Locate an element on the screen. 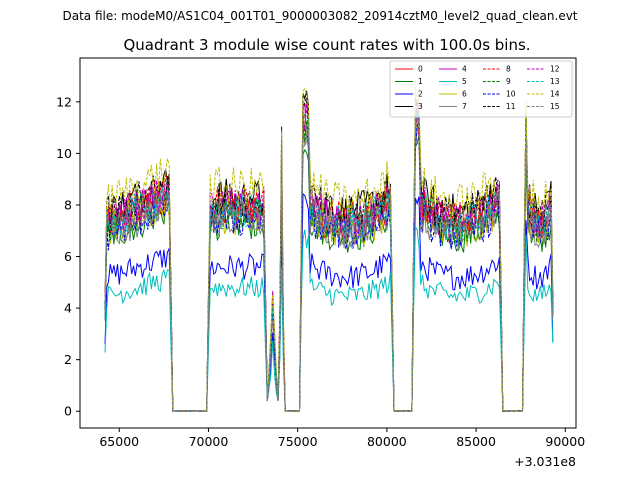 Image resolution: width=640 pixels, height=480 pixels. x-tick-label: 75000 is located at coordinates (298, 441).